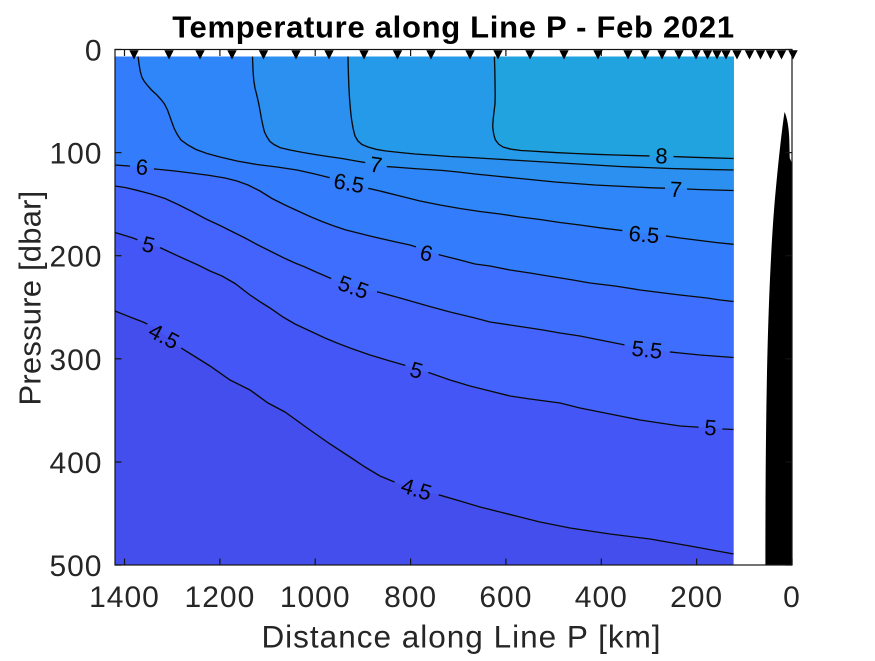  Describe the element at coordinates (75, 566) in the screenshot. I see `svg-text: 500` at that location.